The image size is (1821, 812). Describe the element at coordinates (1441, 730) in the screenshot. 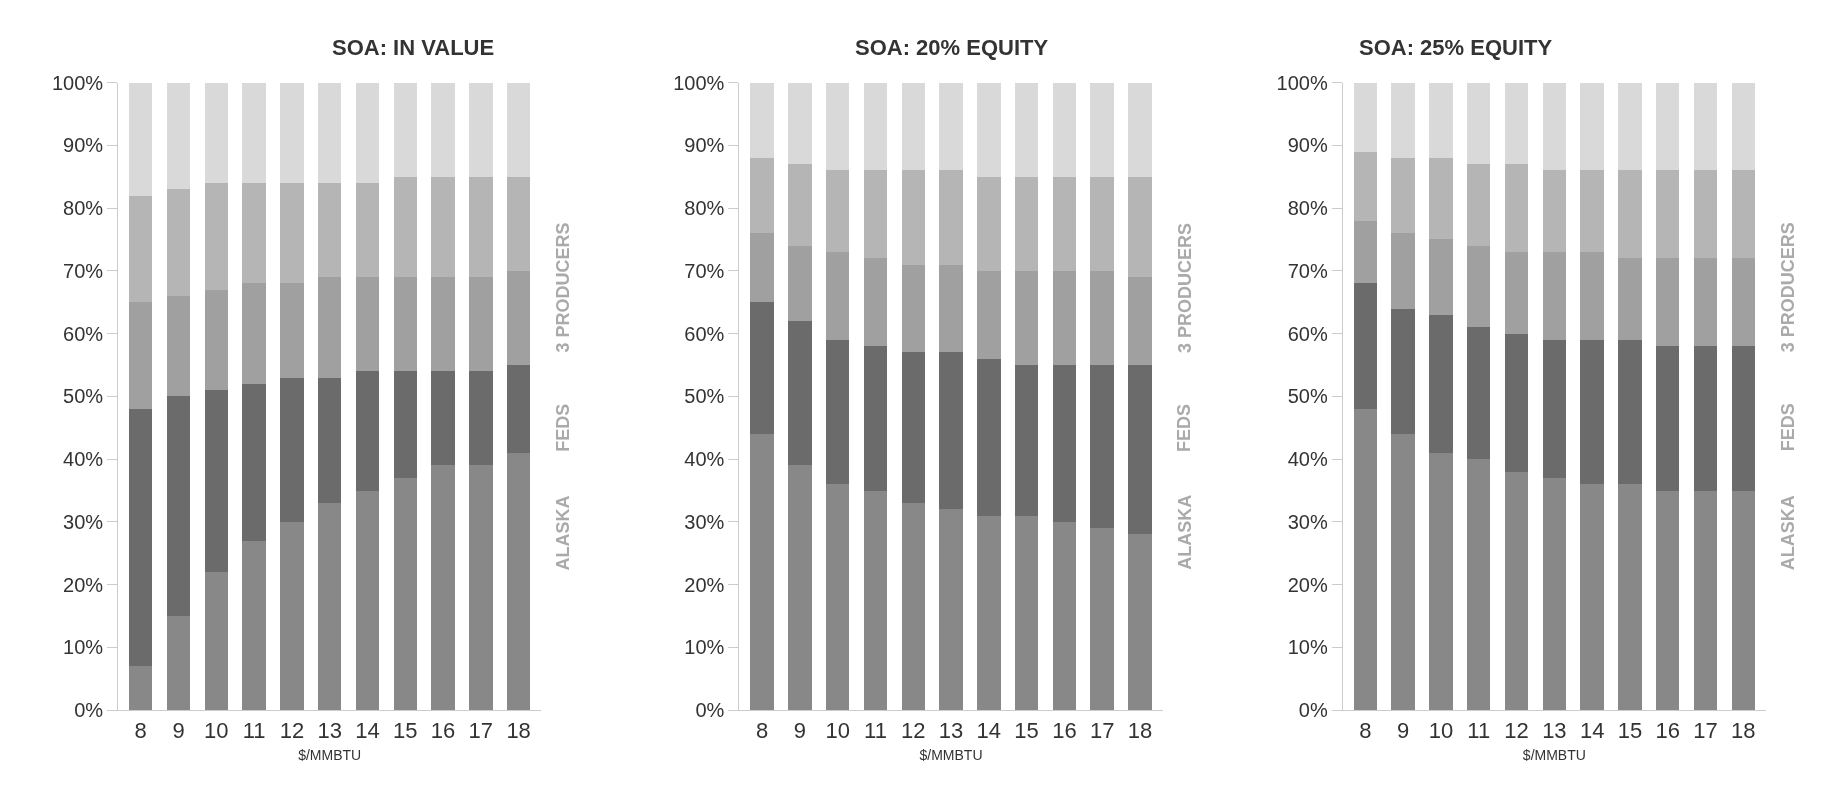

I see `x-tick-label: 10` at that location.